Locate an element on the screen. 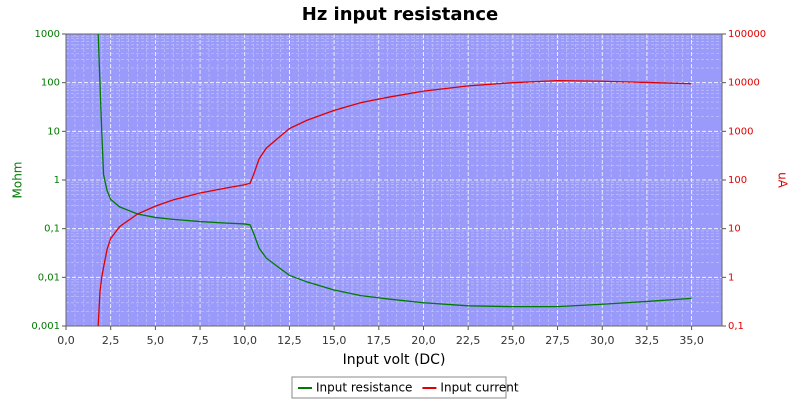  x-tick-label: 15,0 is located at coordinates (334, 340).